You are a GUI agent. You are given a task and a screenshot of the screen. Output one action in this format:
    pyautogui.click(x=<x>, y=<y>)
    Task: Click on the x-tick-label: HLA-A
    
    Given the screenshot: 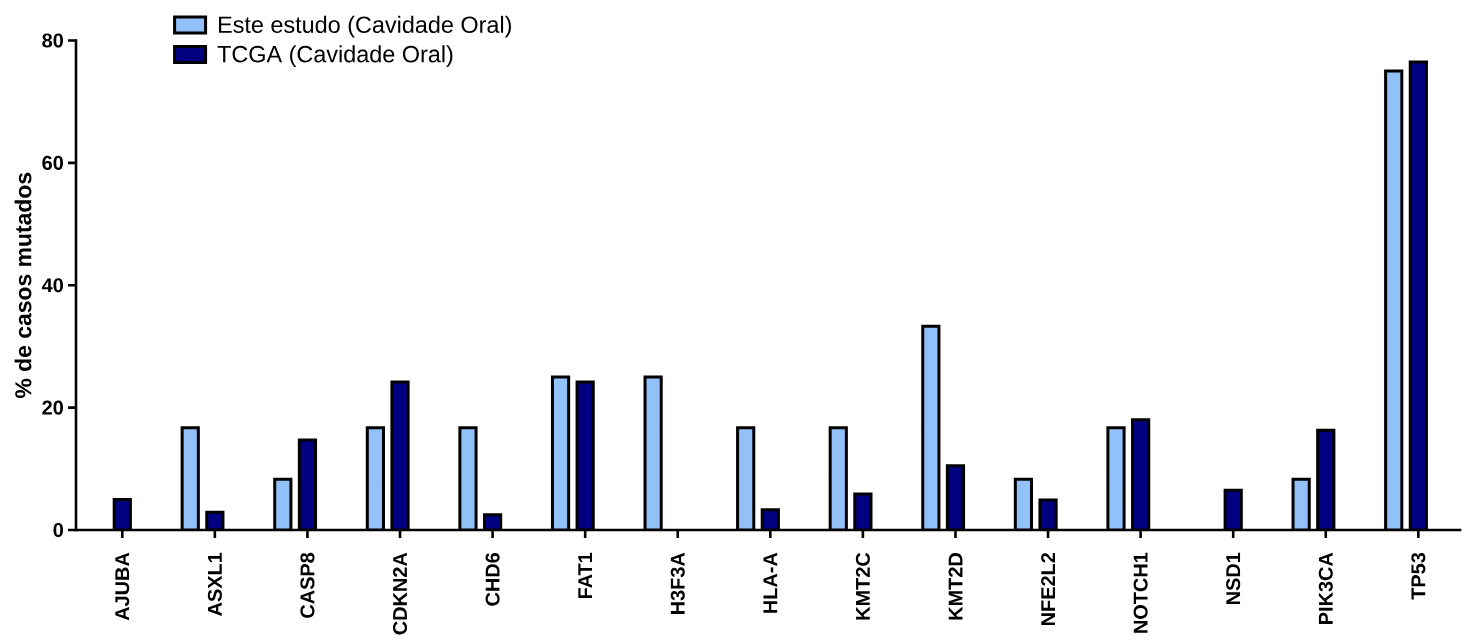 What is the action you would take?
    pyautogui.click(x=770, y=582)
    